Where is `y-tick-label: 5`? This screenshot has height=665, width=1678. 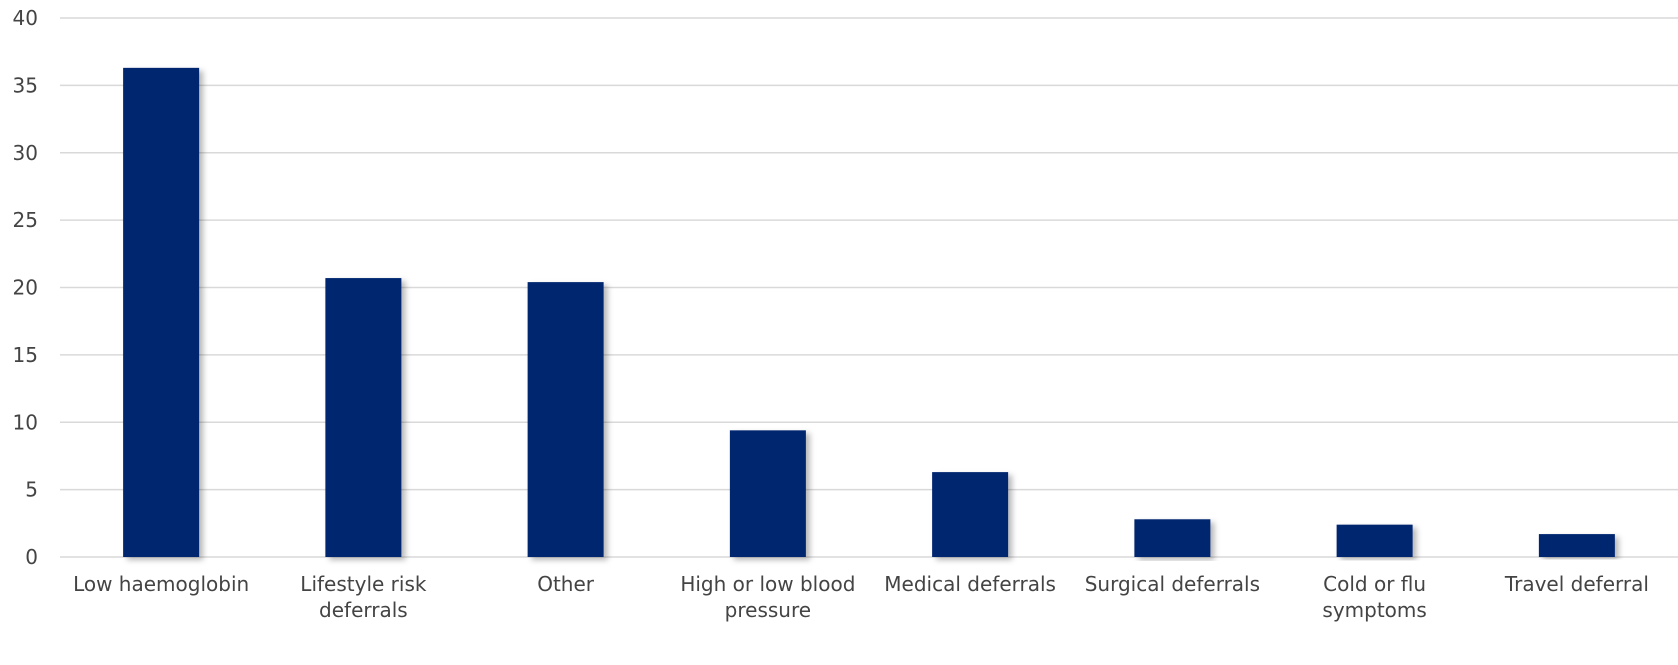 y-tick-label: 5 is located at coordinates (31, 490).